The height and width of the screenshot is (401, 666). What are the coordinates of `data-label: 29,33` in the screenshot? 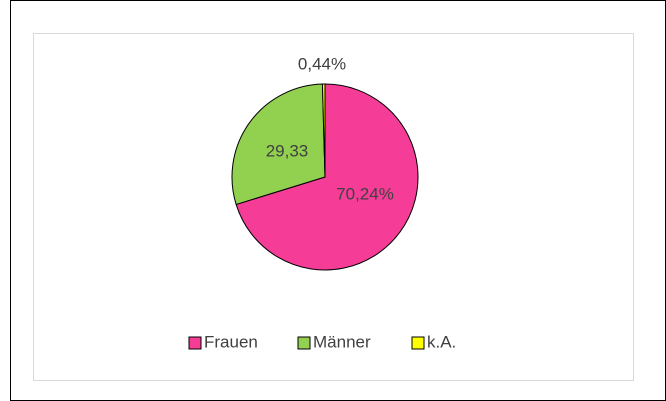 It's located at (287, 150).